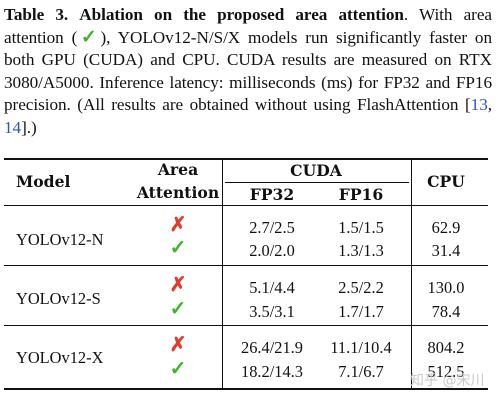  Describe the element at coordinates (241, 14) in the screenshot. I see `caption-title: Ablation on the proposed area attention` at that location.